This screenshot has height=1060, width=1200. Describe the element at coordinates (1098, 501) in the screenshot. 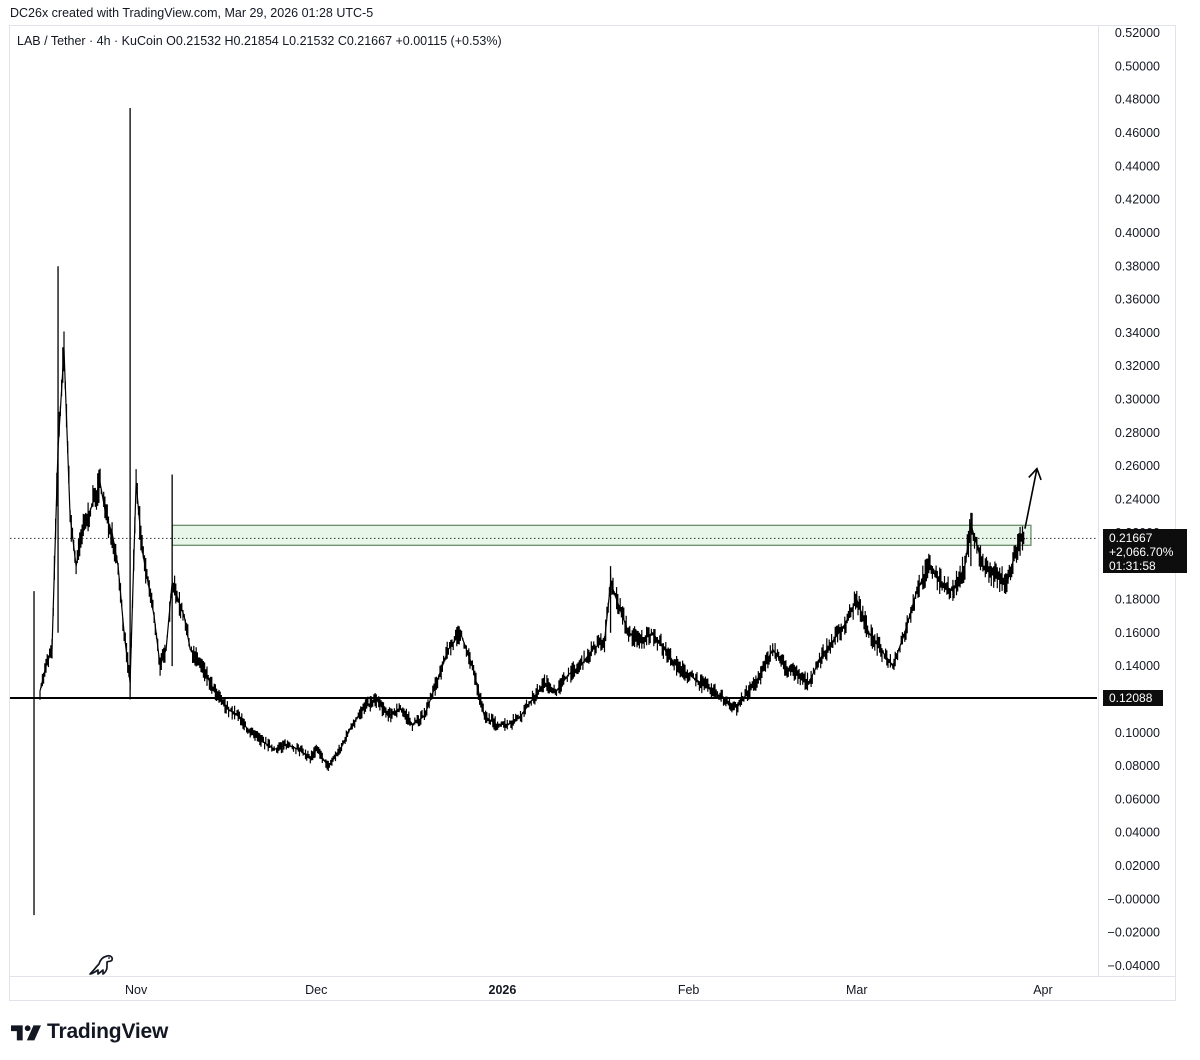

I see `price-axis-separator` at that location.